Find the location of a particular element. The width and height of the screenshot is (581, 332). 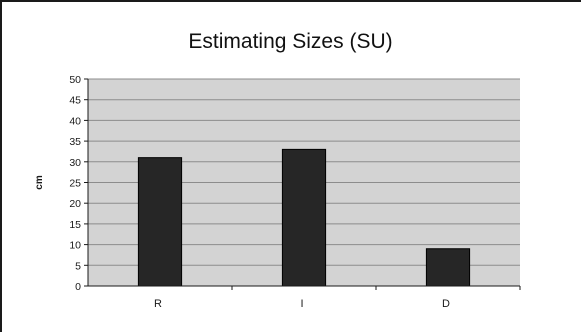

y-tick-label: 5 is located at coordinates (78, 266).